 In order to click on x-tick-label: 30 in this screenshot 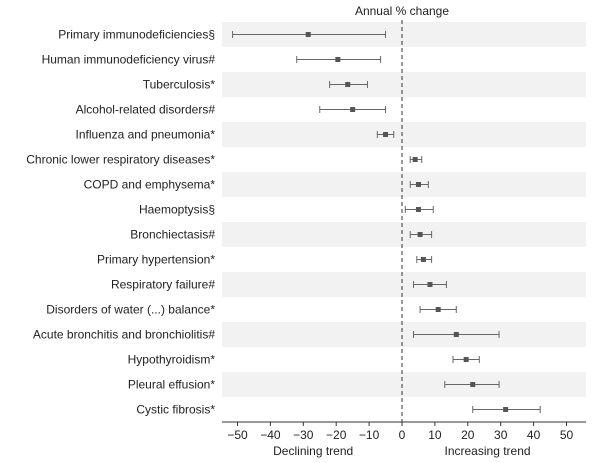, I will do `click(501, 435)`.